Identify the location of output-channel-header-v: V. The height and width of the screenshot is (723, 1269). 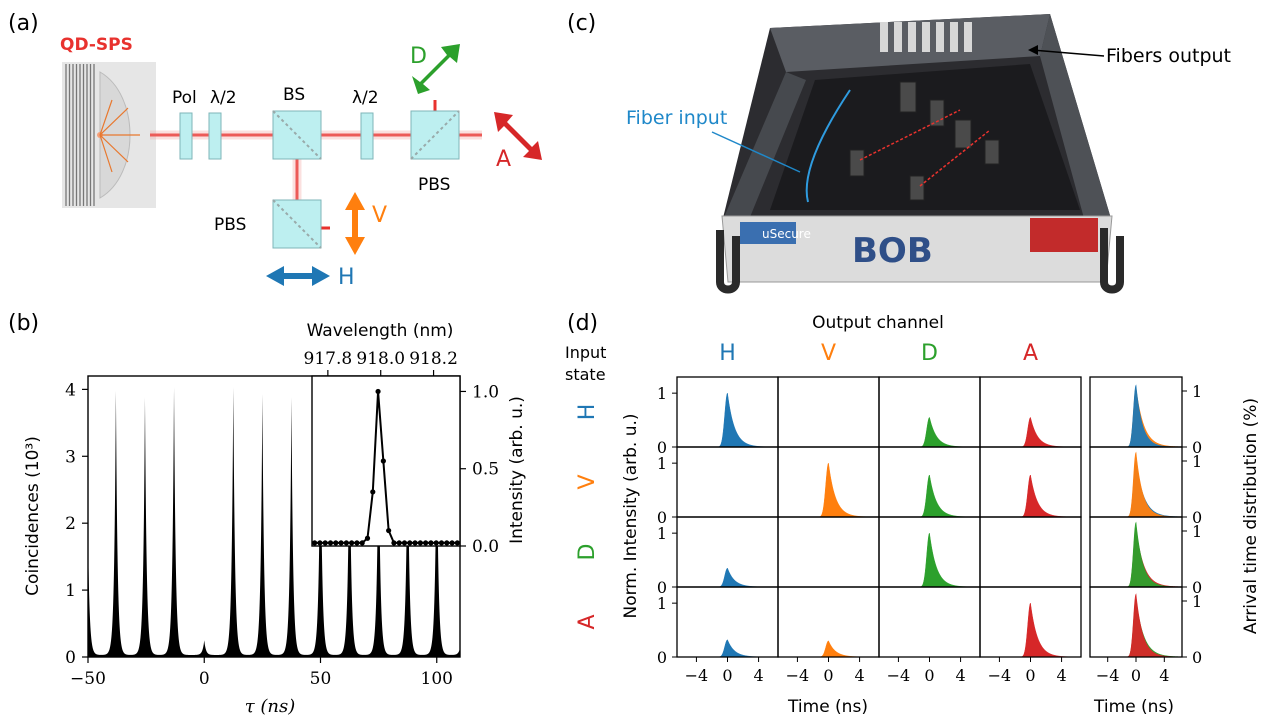
(828, 353).